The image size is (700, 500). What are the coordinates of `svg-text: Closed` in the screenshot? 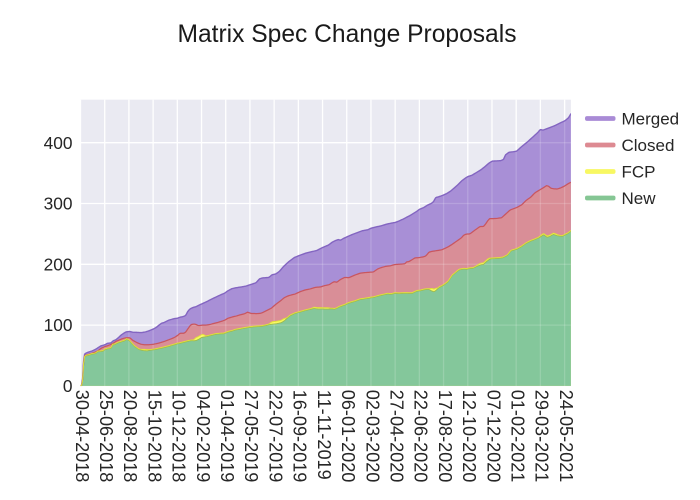 It's located at (648, 145).